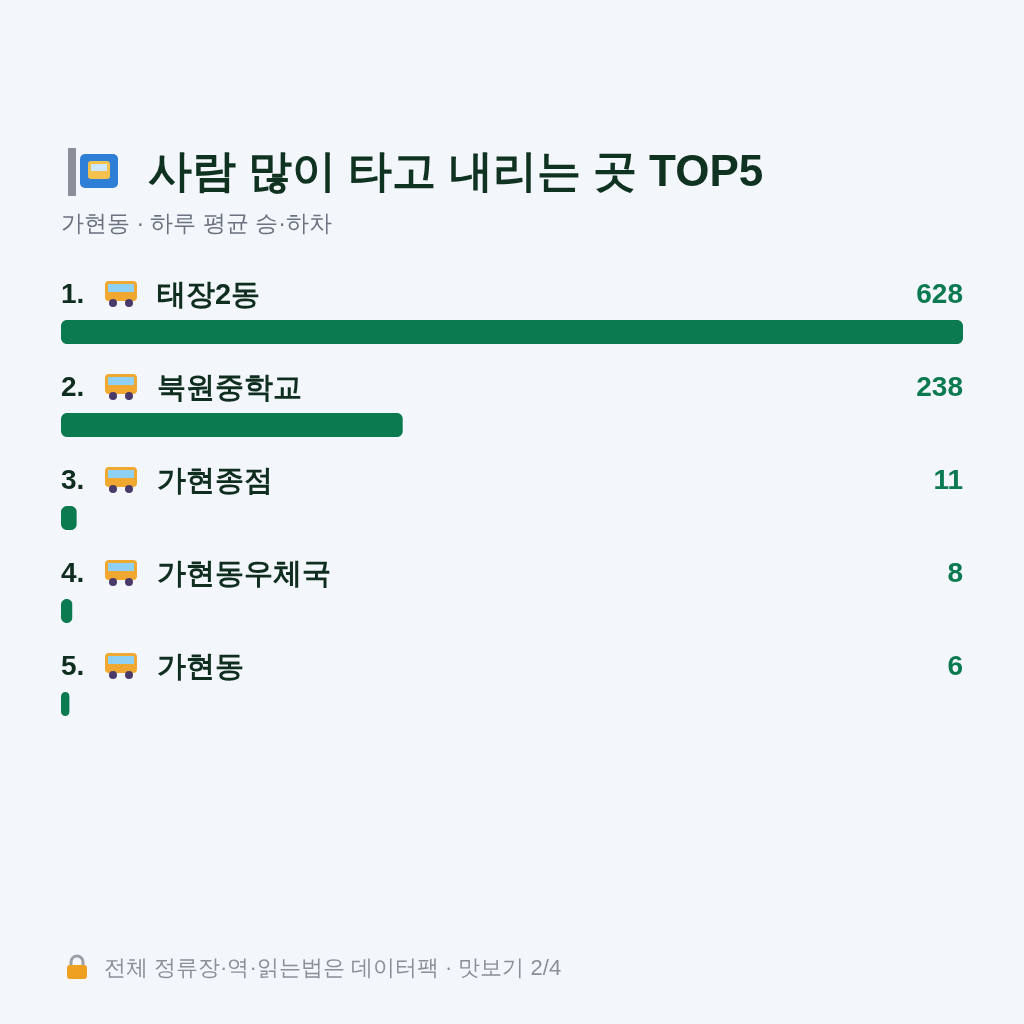 The width and height of the screenshot is (1024, 1024). I want to click on data-label: 238, so click(939, 386).